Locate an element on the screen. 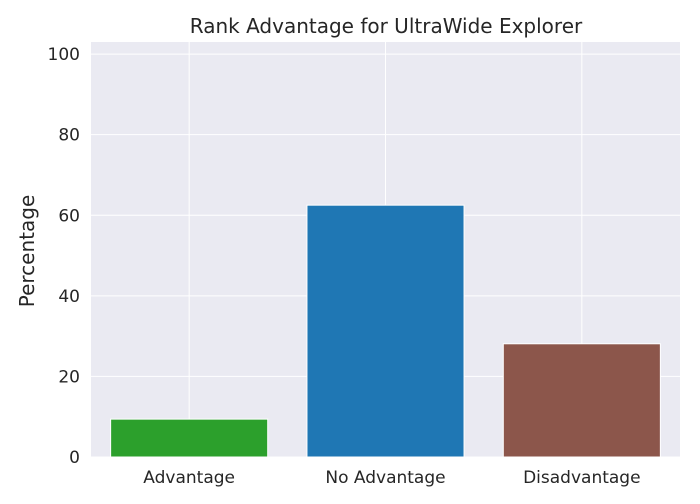 This screenshot has height=504, width=700. y-tick-label: 60 is located at coordinates (69, 216).